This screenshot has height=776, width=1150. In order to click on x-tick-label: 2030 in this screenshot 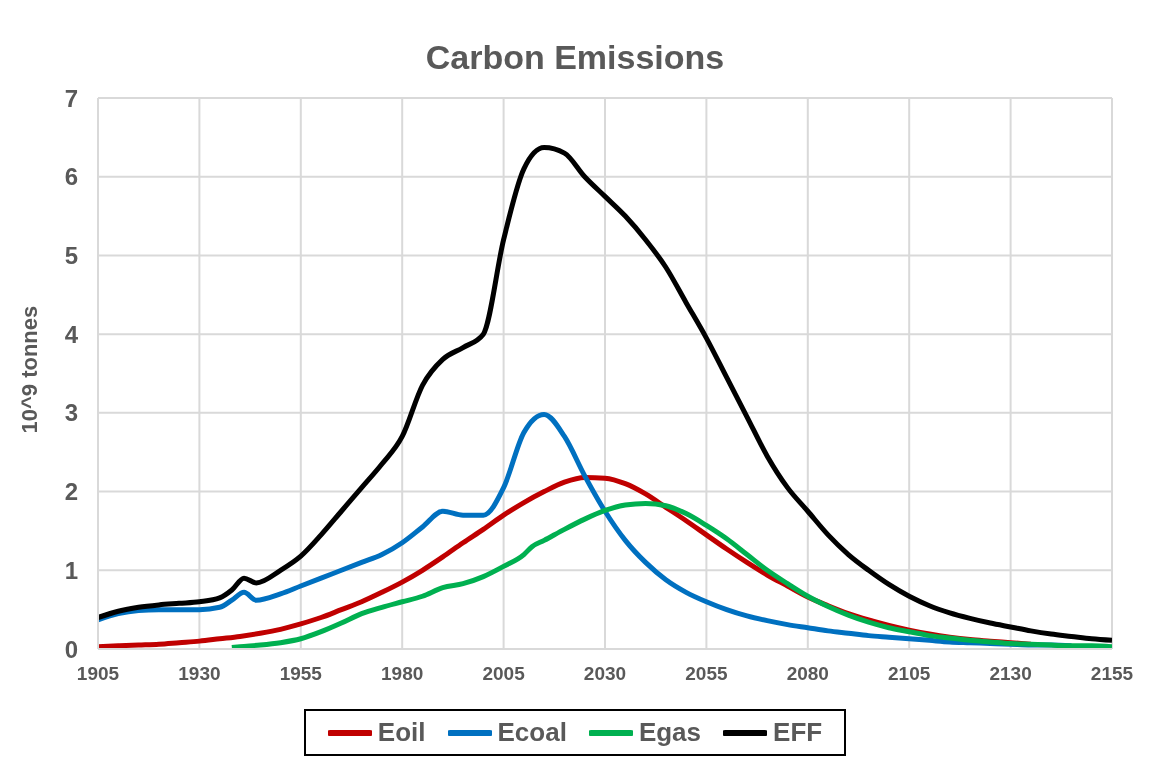, I will do `click(605, 674)`.